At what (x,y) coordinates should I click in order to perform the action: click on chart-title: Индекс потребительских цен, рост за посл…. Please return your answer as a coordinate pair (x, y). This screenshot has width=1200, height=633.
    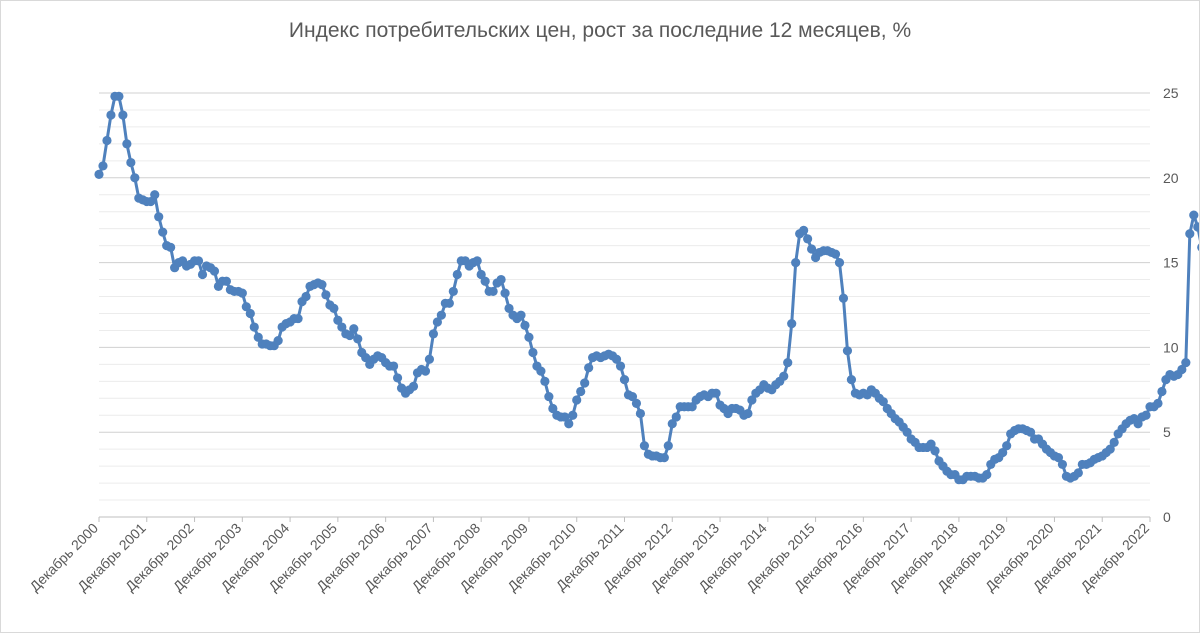
    Looking at the image, I should click on (600, 30).